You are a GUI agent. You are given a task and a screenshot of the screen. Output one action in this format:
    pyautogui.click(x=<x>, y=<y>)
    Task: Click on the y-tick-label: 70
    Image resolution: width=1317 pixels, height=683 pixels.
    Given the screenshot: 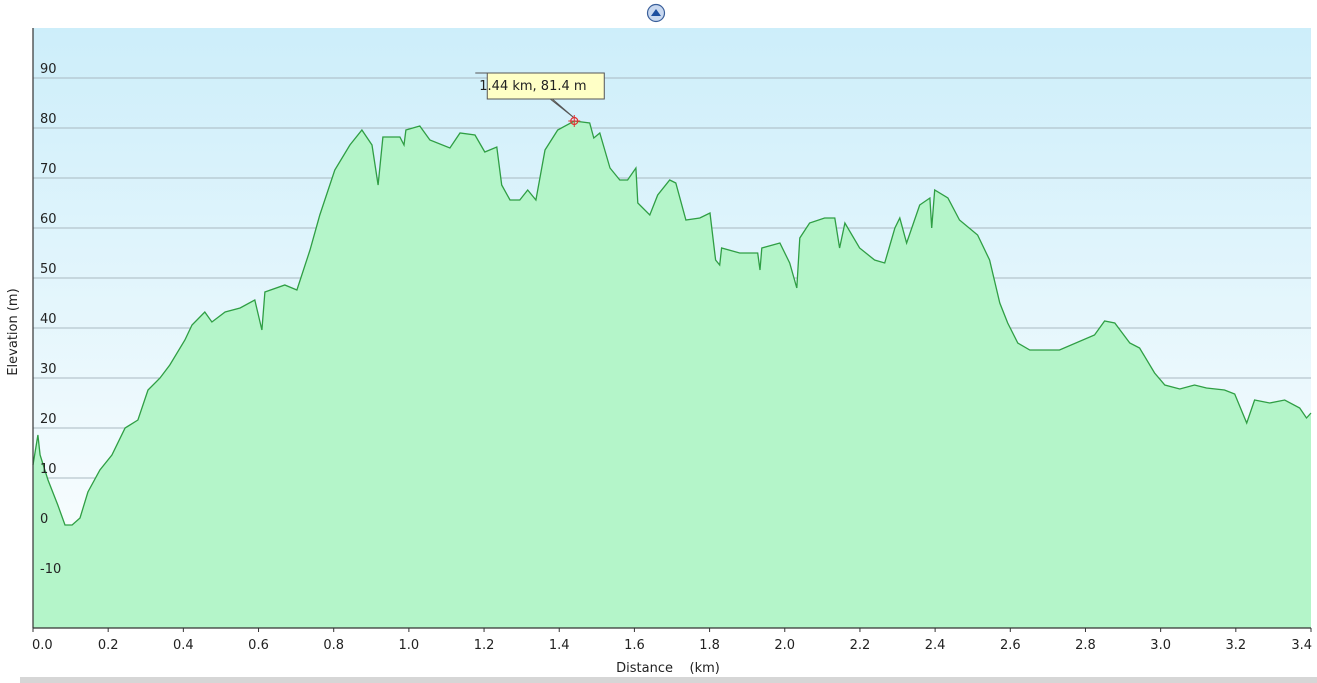 What is the action you would take?
    pyautogui.click(x=48, y=169)
    